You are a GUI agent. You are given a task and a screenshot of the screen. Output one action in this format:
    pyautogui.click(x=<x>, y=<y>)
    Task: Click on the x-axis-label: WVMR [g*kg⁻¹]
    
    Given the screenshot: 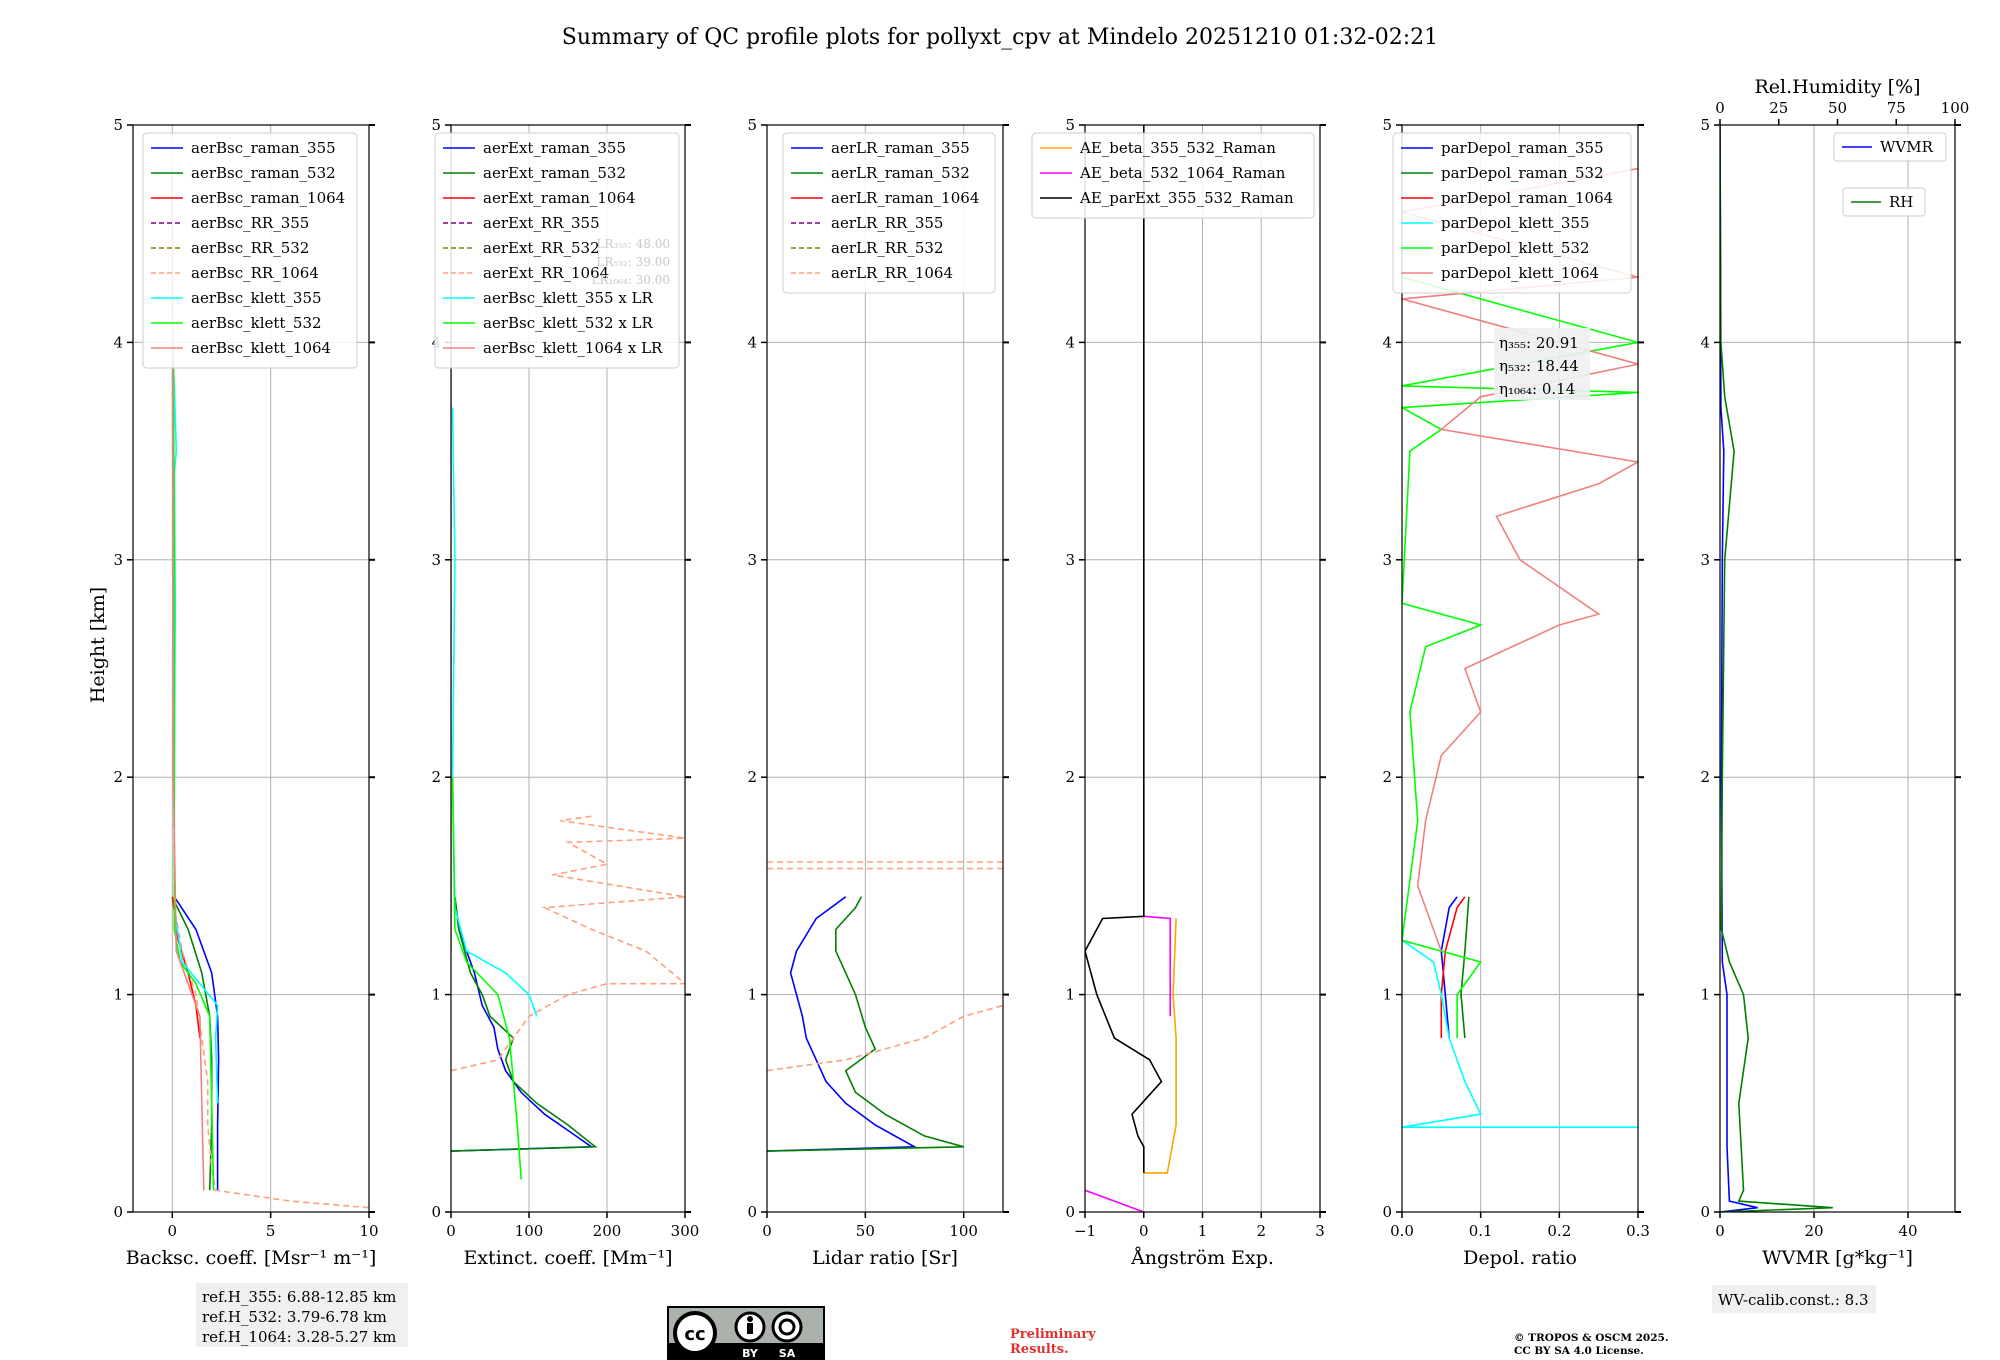 What is the action you would take?
    pyautogui.click(x=1837, y=1258)
    